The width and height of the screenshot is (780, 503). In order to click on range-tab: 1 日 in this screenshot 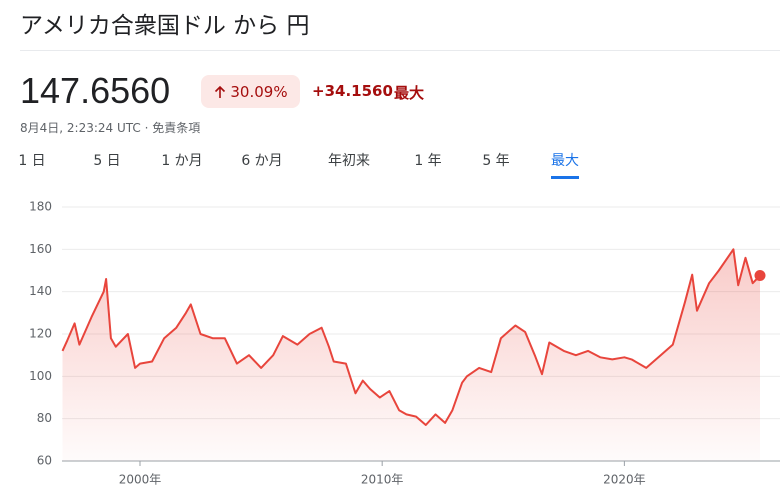, I will do `click(32, 161)`.